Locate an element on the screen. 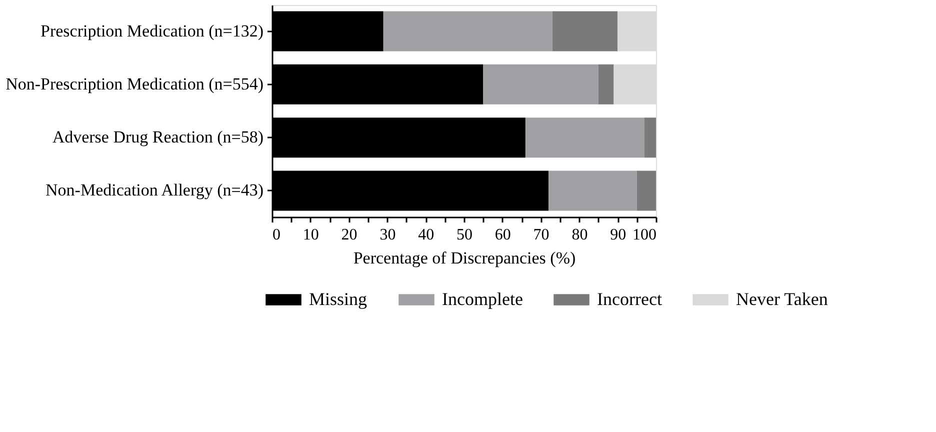 The height and width of the screenshot is (432, 936). y-tick-label: Non-Medication Allergy (n=43) is located at coordinates (155, 190).